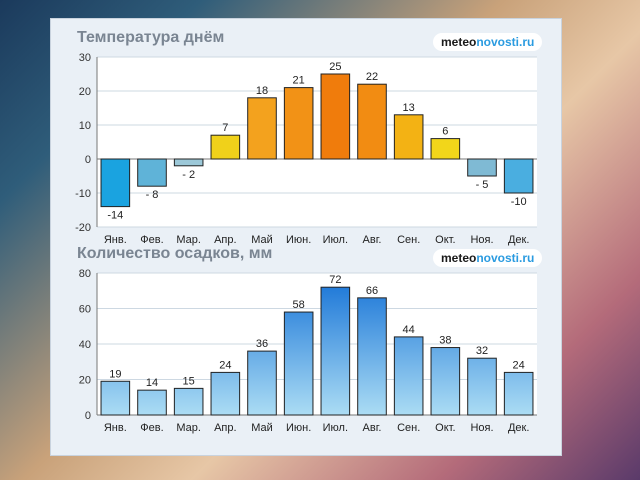  I want to click on data-label: 32, so click(482, 351).